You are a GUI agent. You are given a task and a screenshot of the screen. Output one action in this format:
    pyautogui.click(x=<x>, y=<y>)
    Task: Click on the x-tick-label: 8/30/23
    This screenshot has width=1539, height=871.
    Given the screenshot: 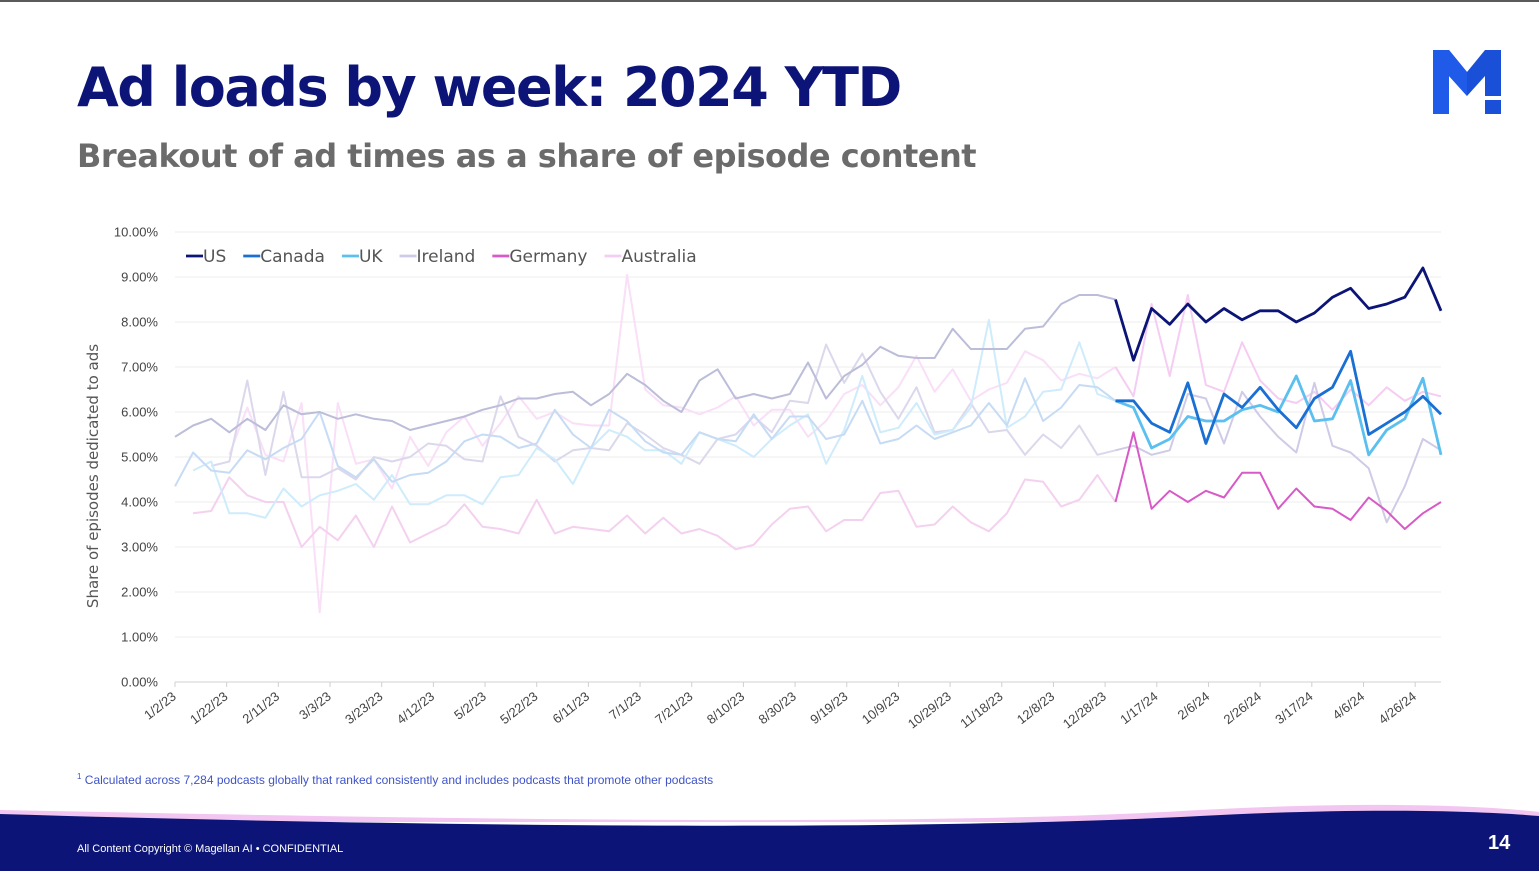 What is the action you would take?
    pyautogui.click(x=777, y=708)
    